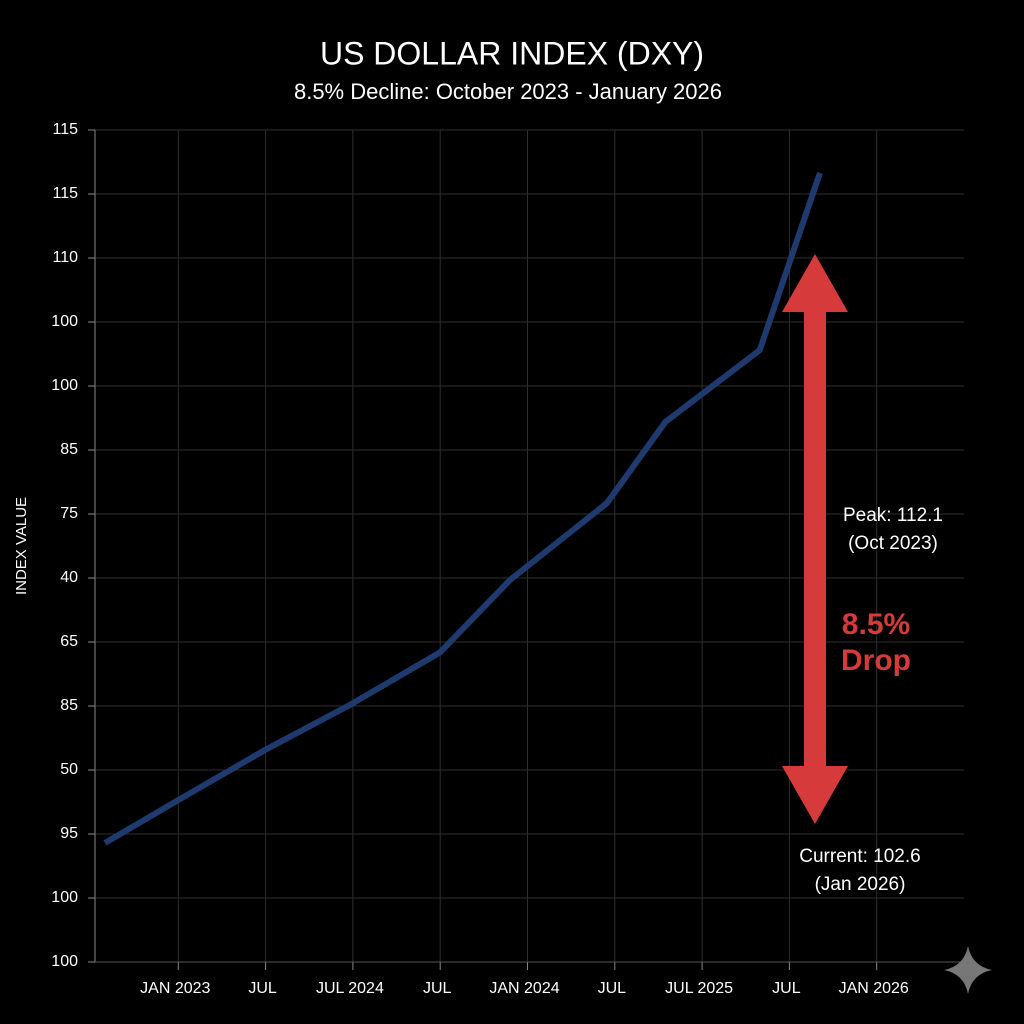 The width and height of the screenshot is (1024, 1024). Describe the element at coordinates (524, 988) in the screenshot. I see `x-tick-label: JAN 2024` at that location.